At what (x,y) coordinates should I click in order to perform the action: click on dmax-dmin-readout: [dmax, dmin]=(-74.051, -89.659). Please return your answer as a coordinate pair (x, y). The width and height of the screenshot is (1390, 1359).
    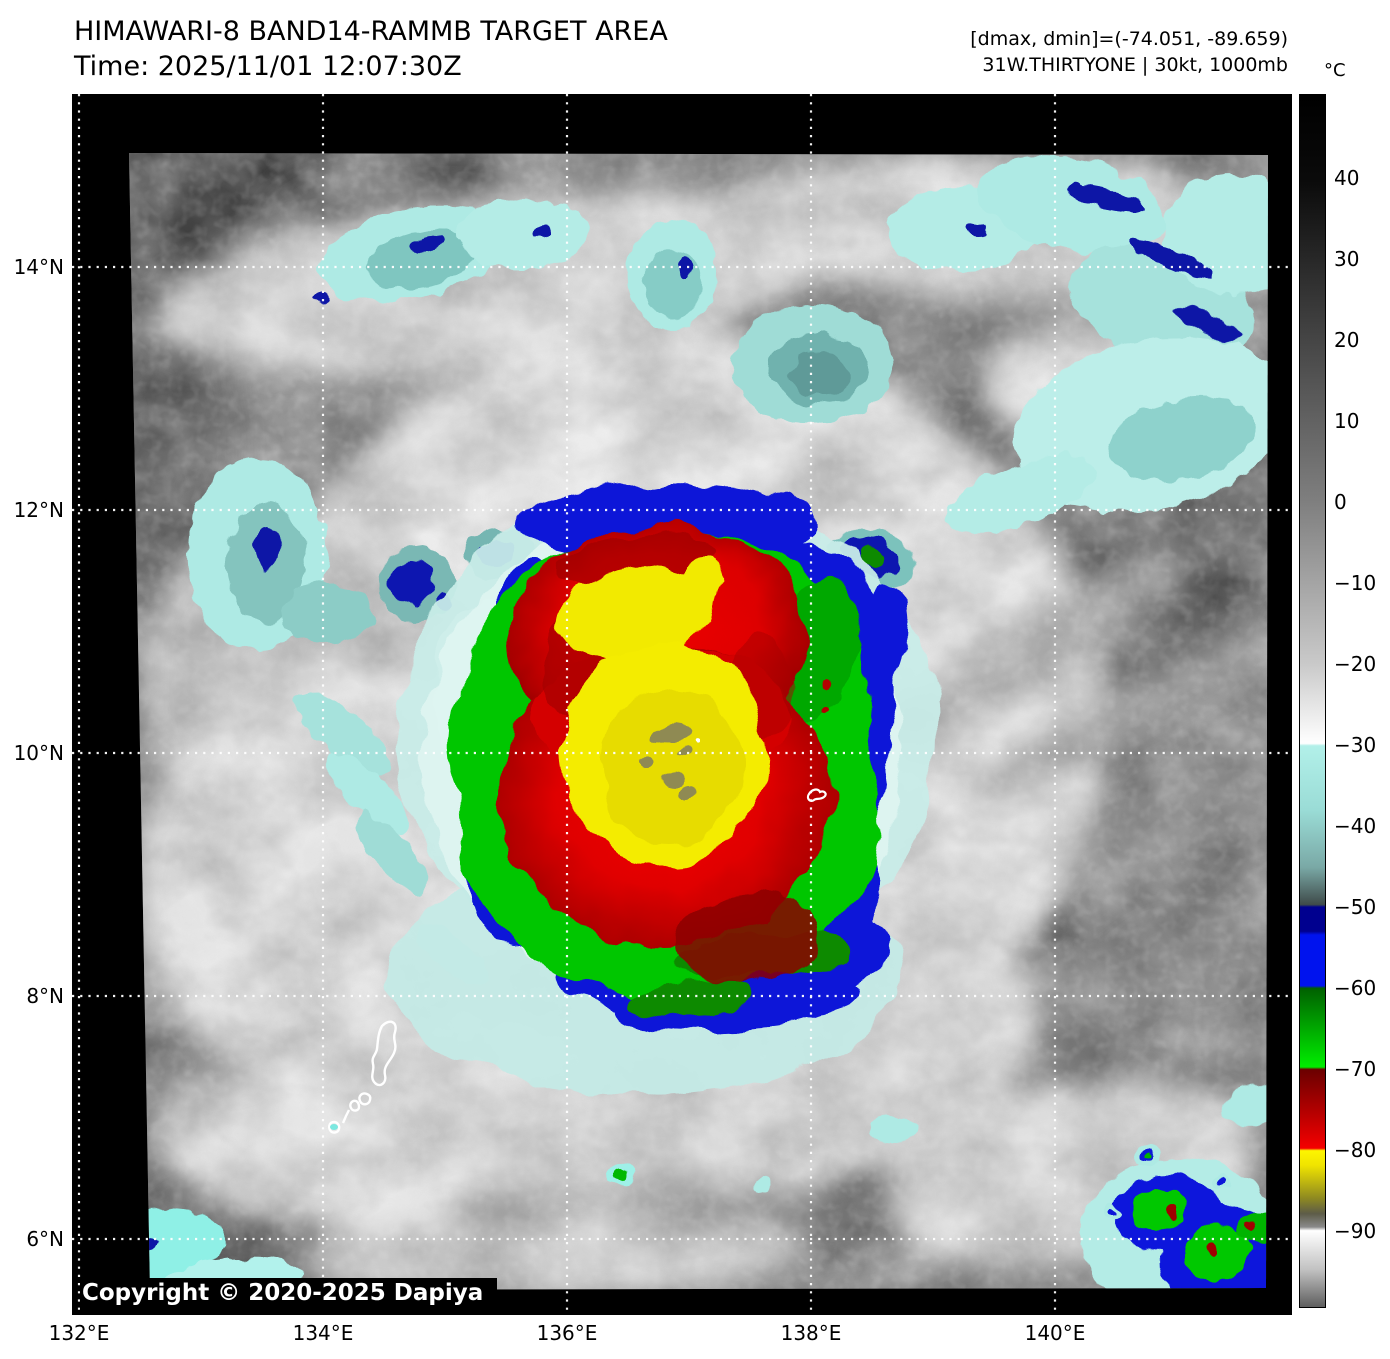
    Looking at the image, I should click on (1129, 39).